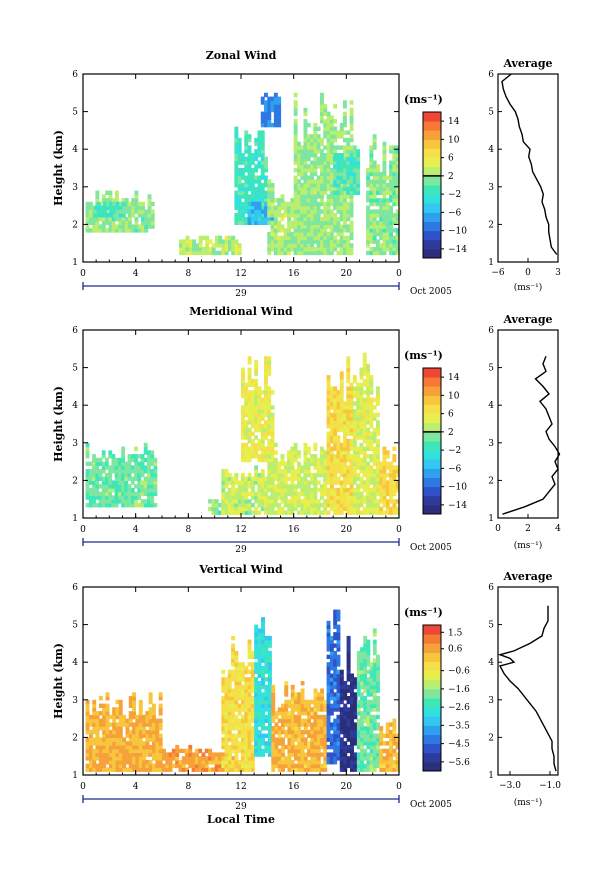  Describe the element at coordinates (58, 424) in the screenshot. I see `meridional-ylabel: Height (km)` at that location.